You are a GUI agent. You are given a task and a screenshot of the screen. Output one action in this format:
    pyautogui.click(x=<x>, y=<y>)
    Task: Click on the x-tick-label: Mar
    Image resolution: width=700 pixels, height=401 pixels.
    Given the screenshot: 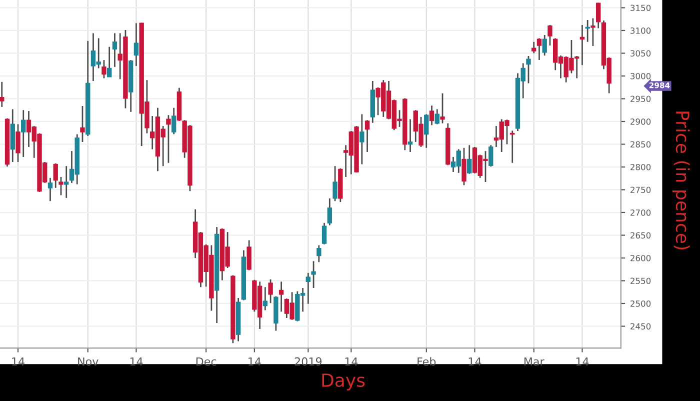 What is the action you would take?
    pyautogui.click(x=534, y=361)
    